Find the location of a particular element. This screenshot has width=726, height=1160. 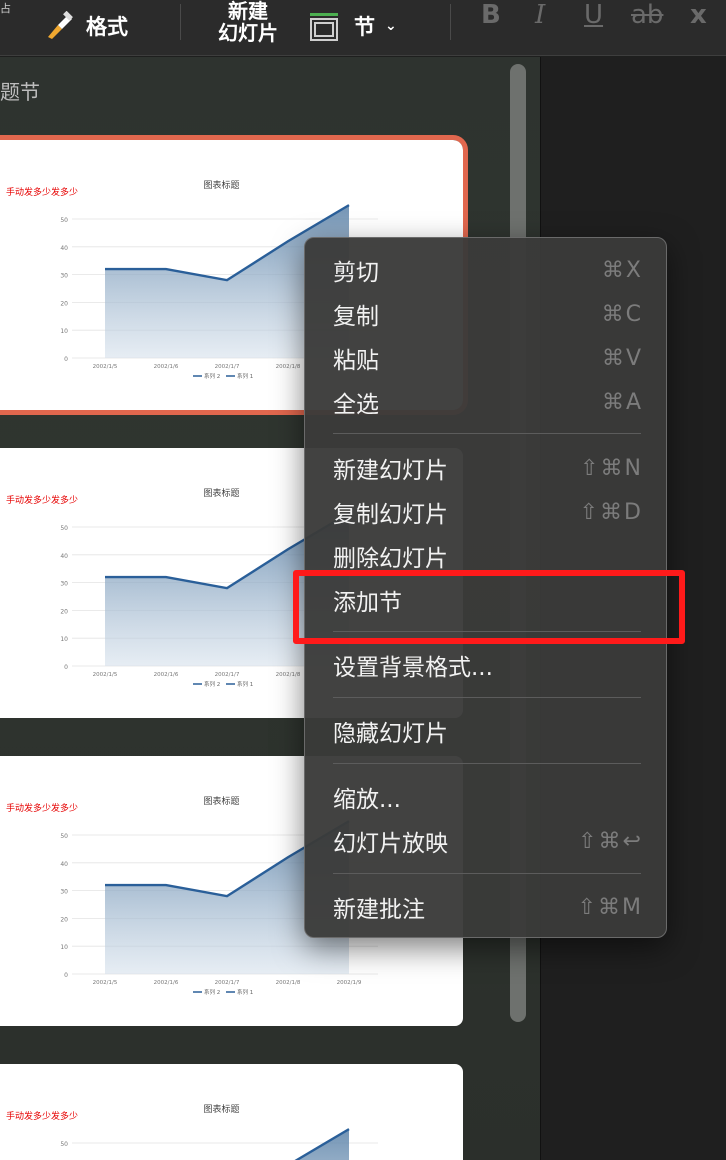

menu-item-duplicate-slide: 复制幻灯片 ⇧⌘D is located at coordinates (488, 512).